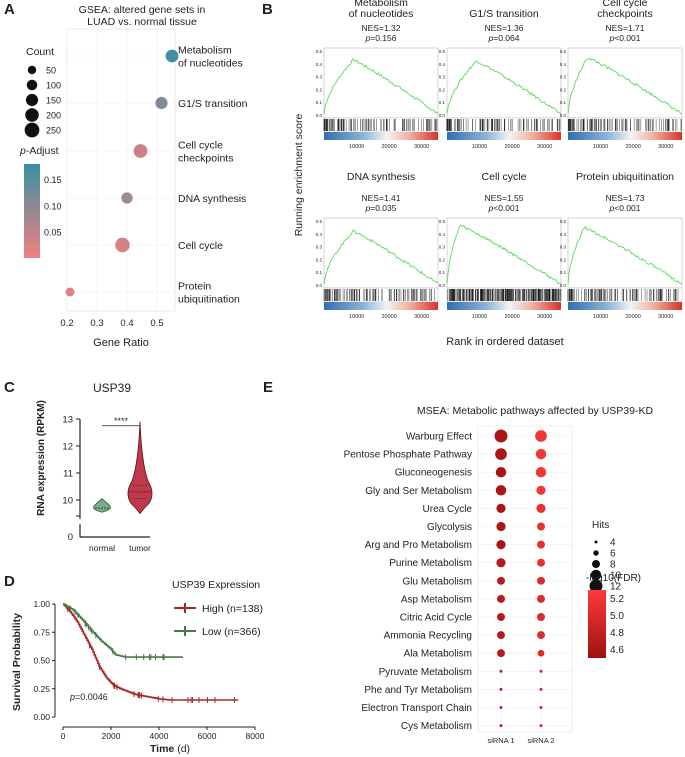 The image size is (685, 757). I want to click on panel-label-e: E, so click(268, 387).